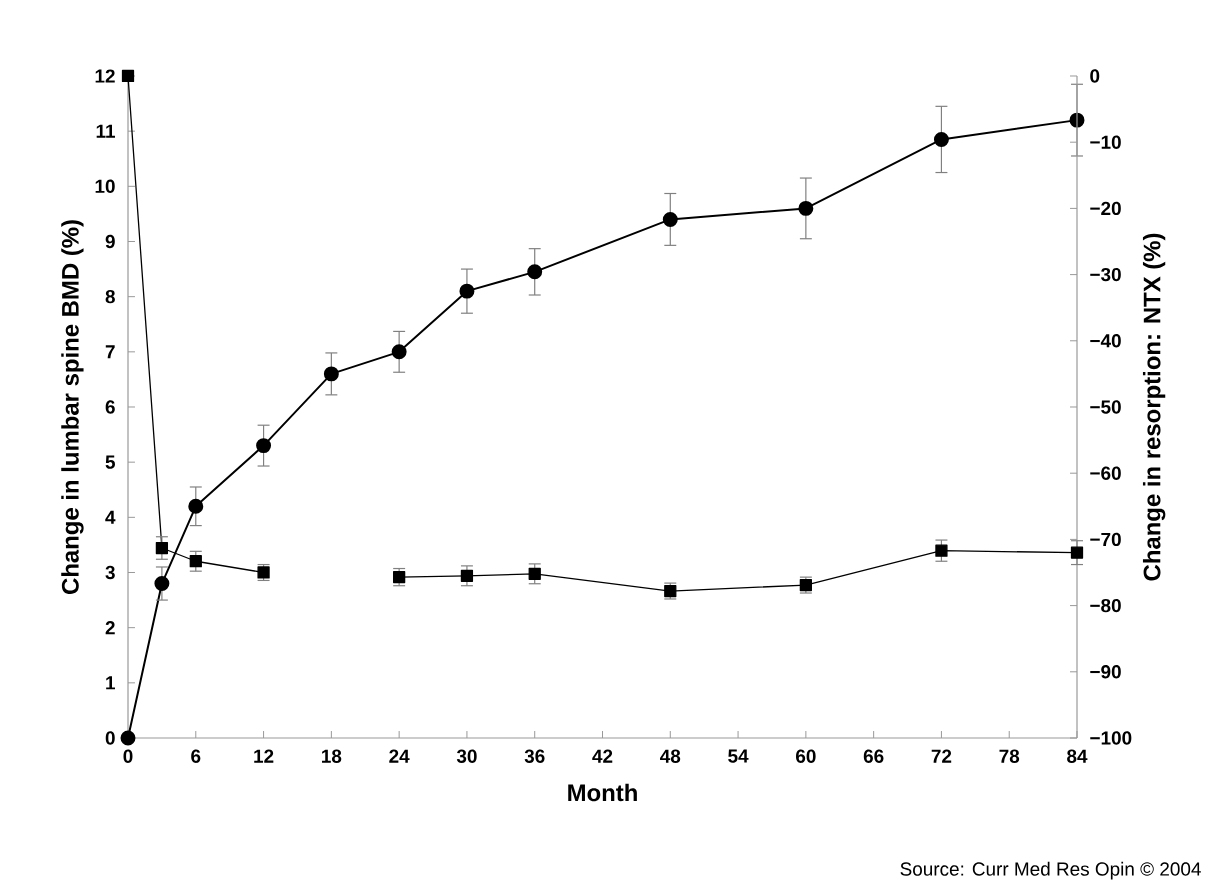 Image resolution: width=1214 pixels, height=891 pixels. I want to click on y-tick-label: 3, so click(110, 572).